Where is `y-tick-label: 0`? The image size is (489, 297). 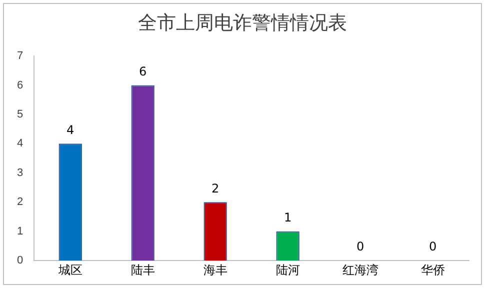
y-tick-label: 0 is located at coordinates (20, 260).